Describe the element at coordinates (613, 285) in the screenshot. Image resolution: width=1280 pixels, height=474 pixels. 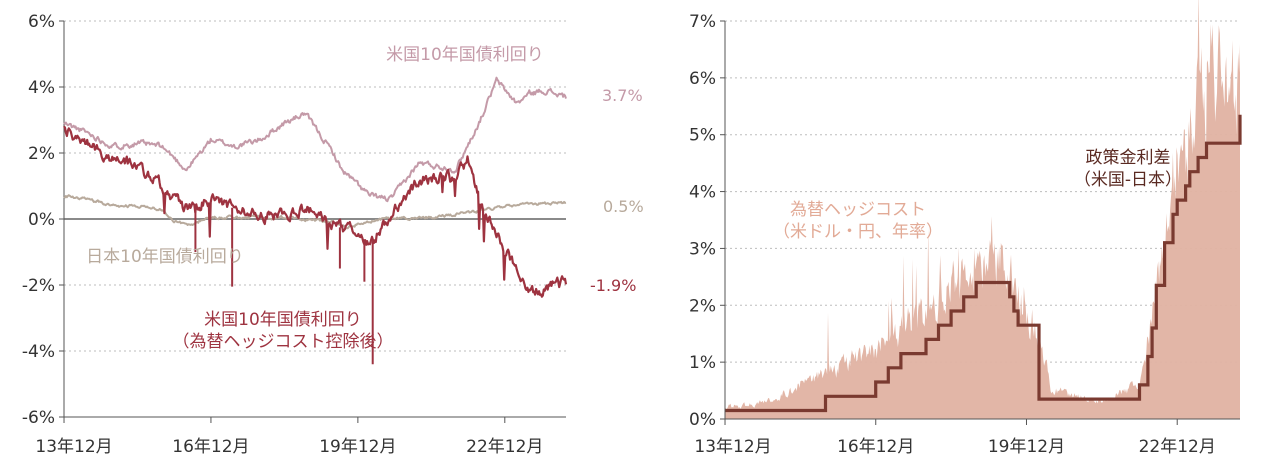
I see `us-10y-hedged-yield-end-label: -1.9%` at that location.